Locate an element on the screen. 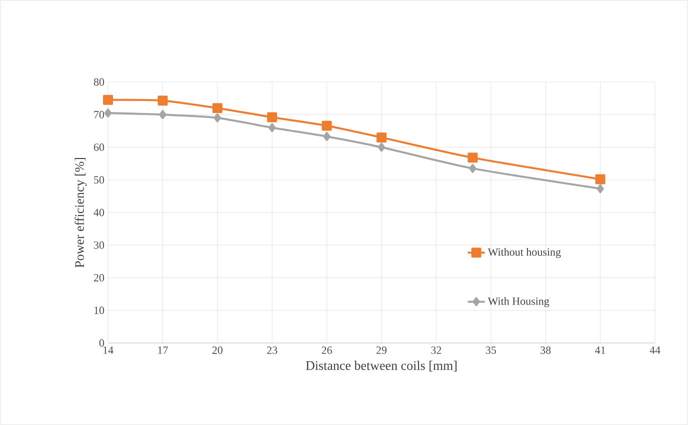  x-tick-label: 20 is located at coordinates (217, 350).